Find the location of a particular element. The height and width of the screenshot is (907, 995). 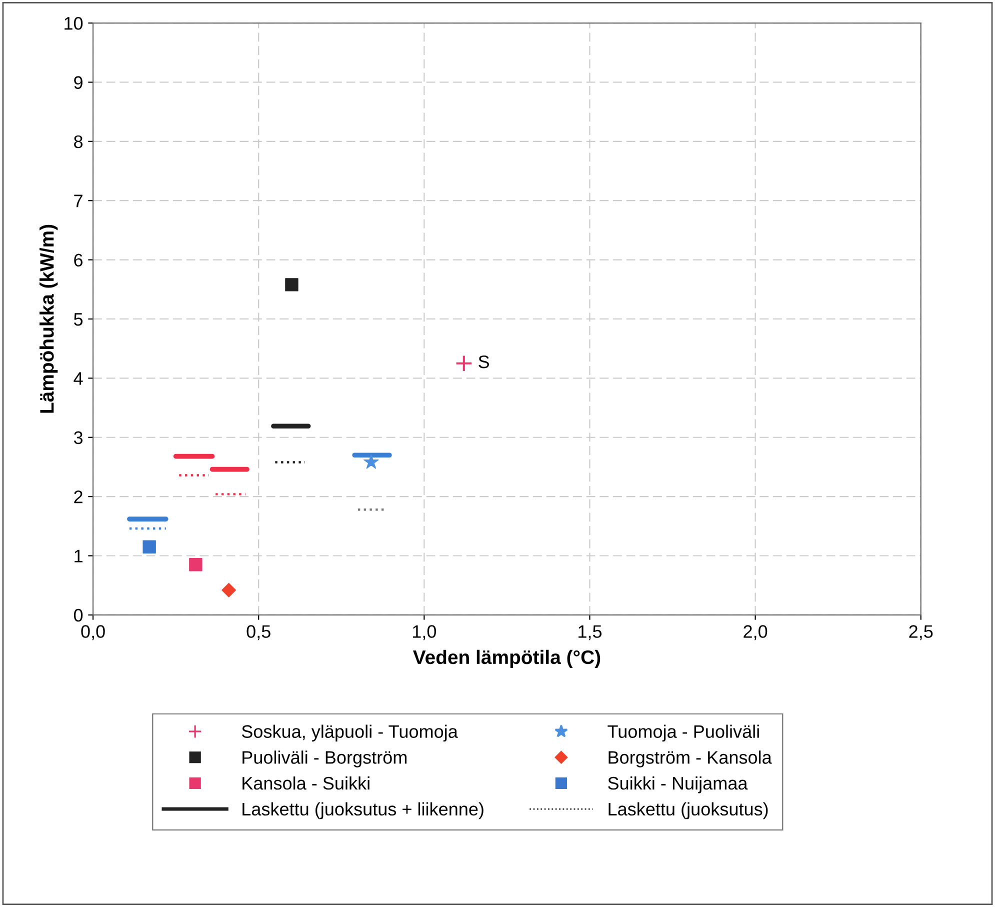

y-tick-label: 8 is located at coordinates (78, 141).